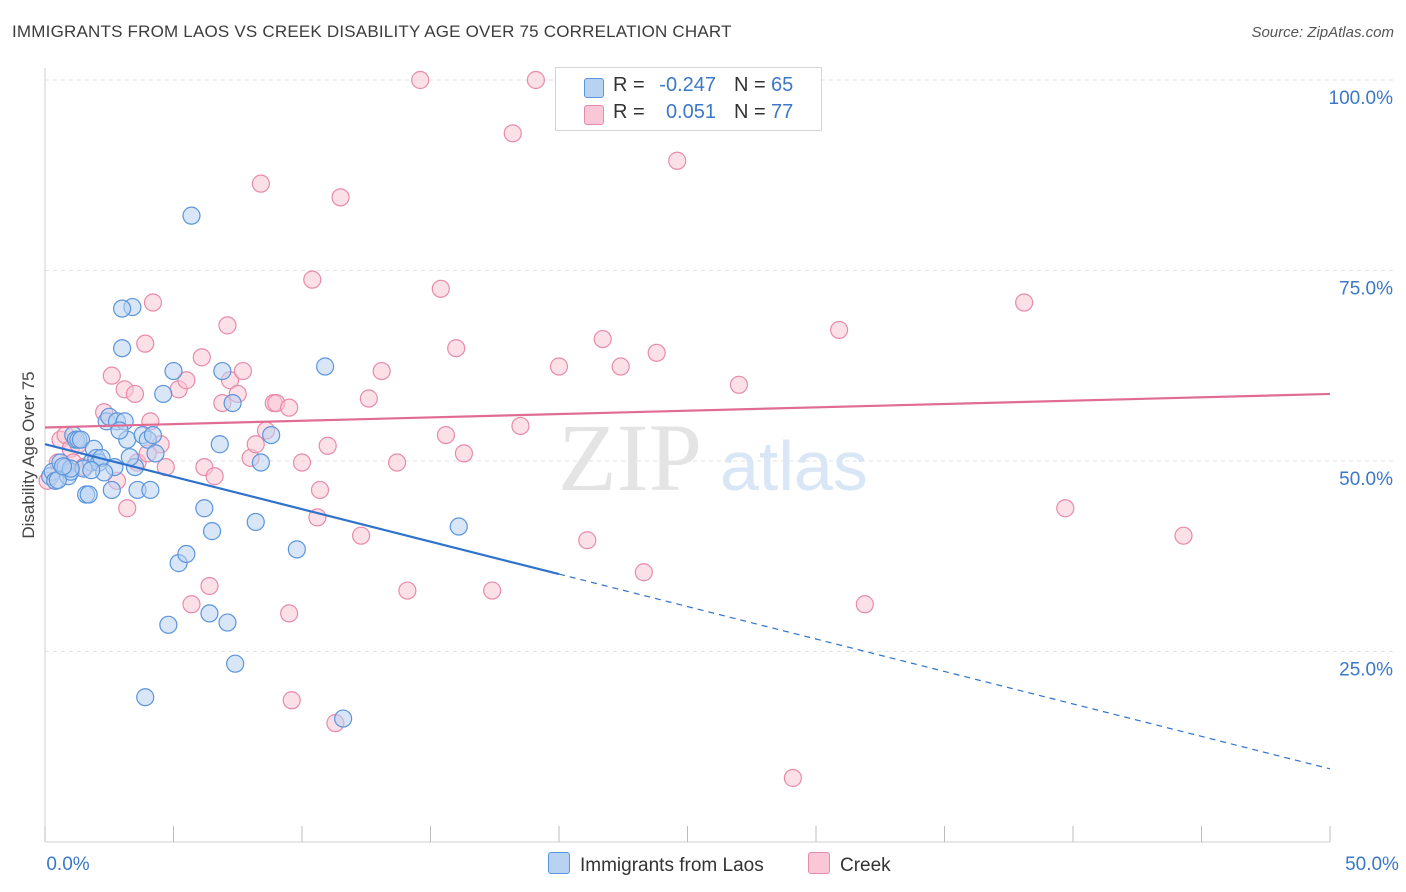 The width and height of the screenshot is (1406, 892). Describe the element at coordinates (302, 509) in the screenshot. I see `laos-trend-line` at that location.